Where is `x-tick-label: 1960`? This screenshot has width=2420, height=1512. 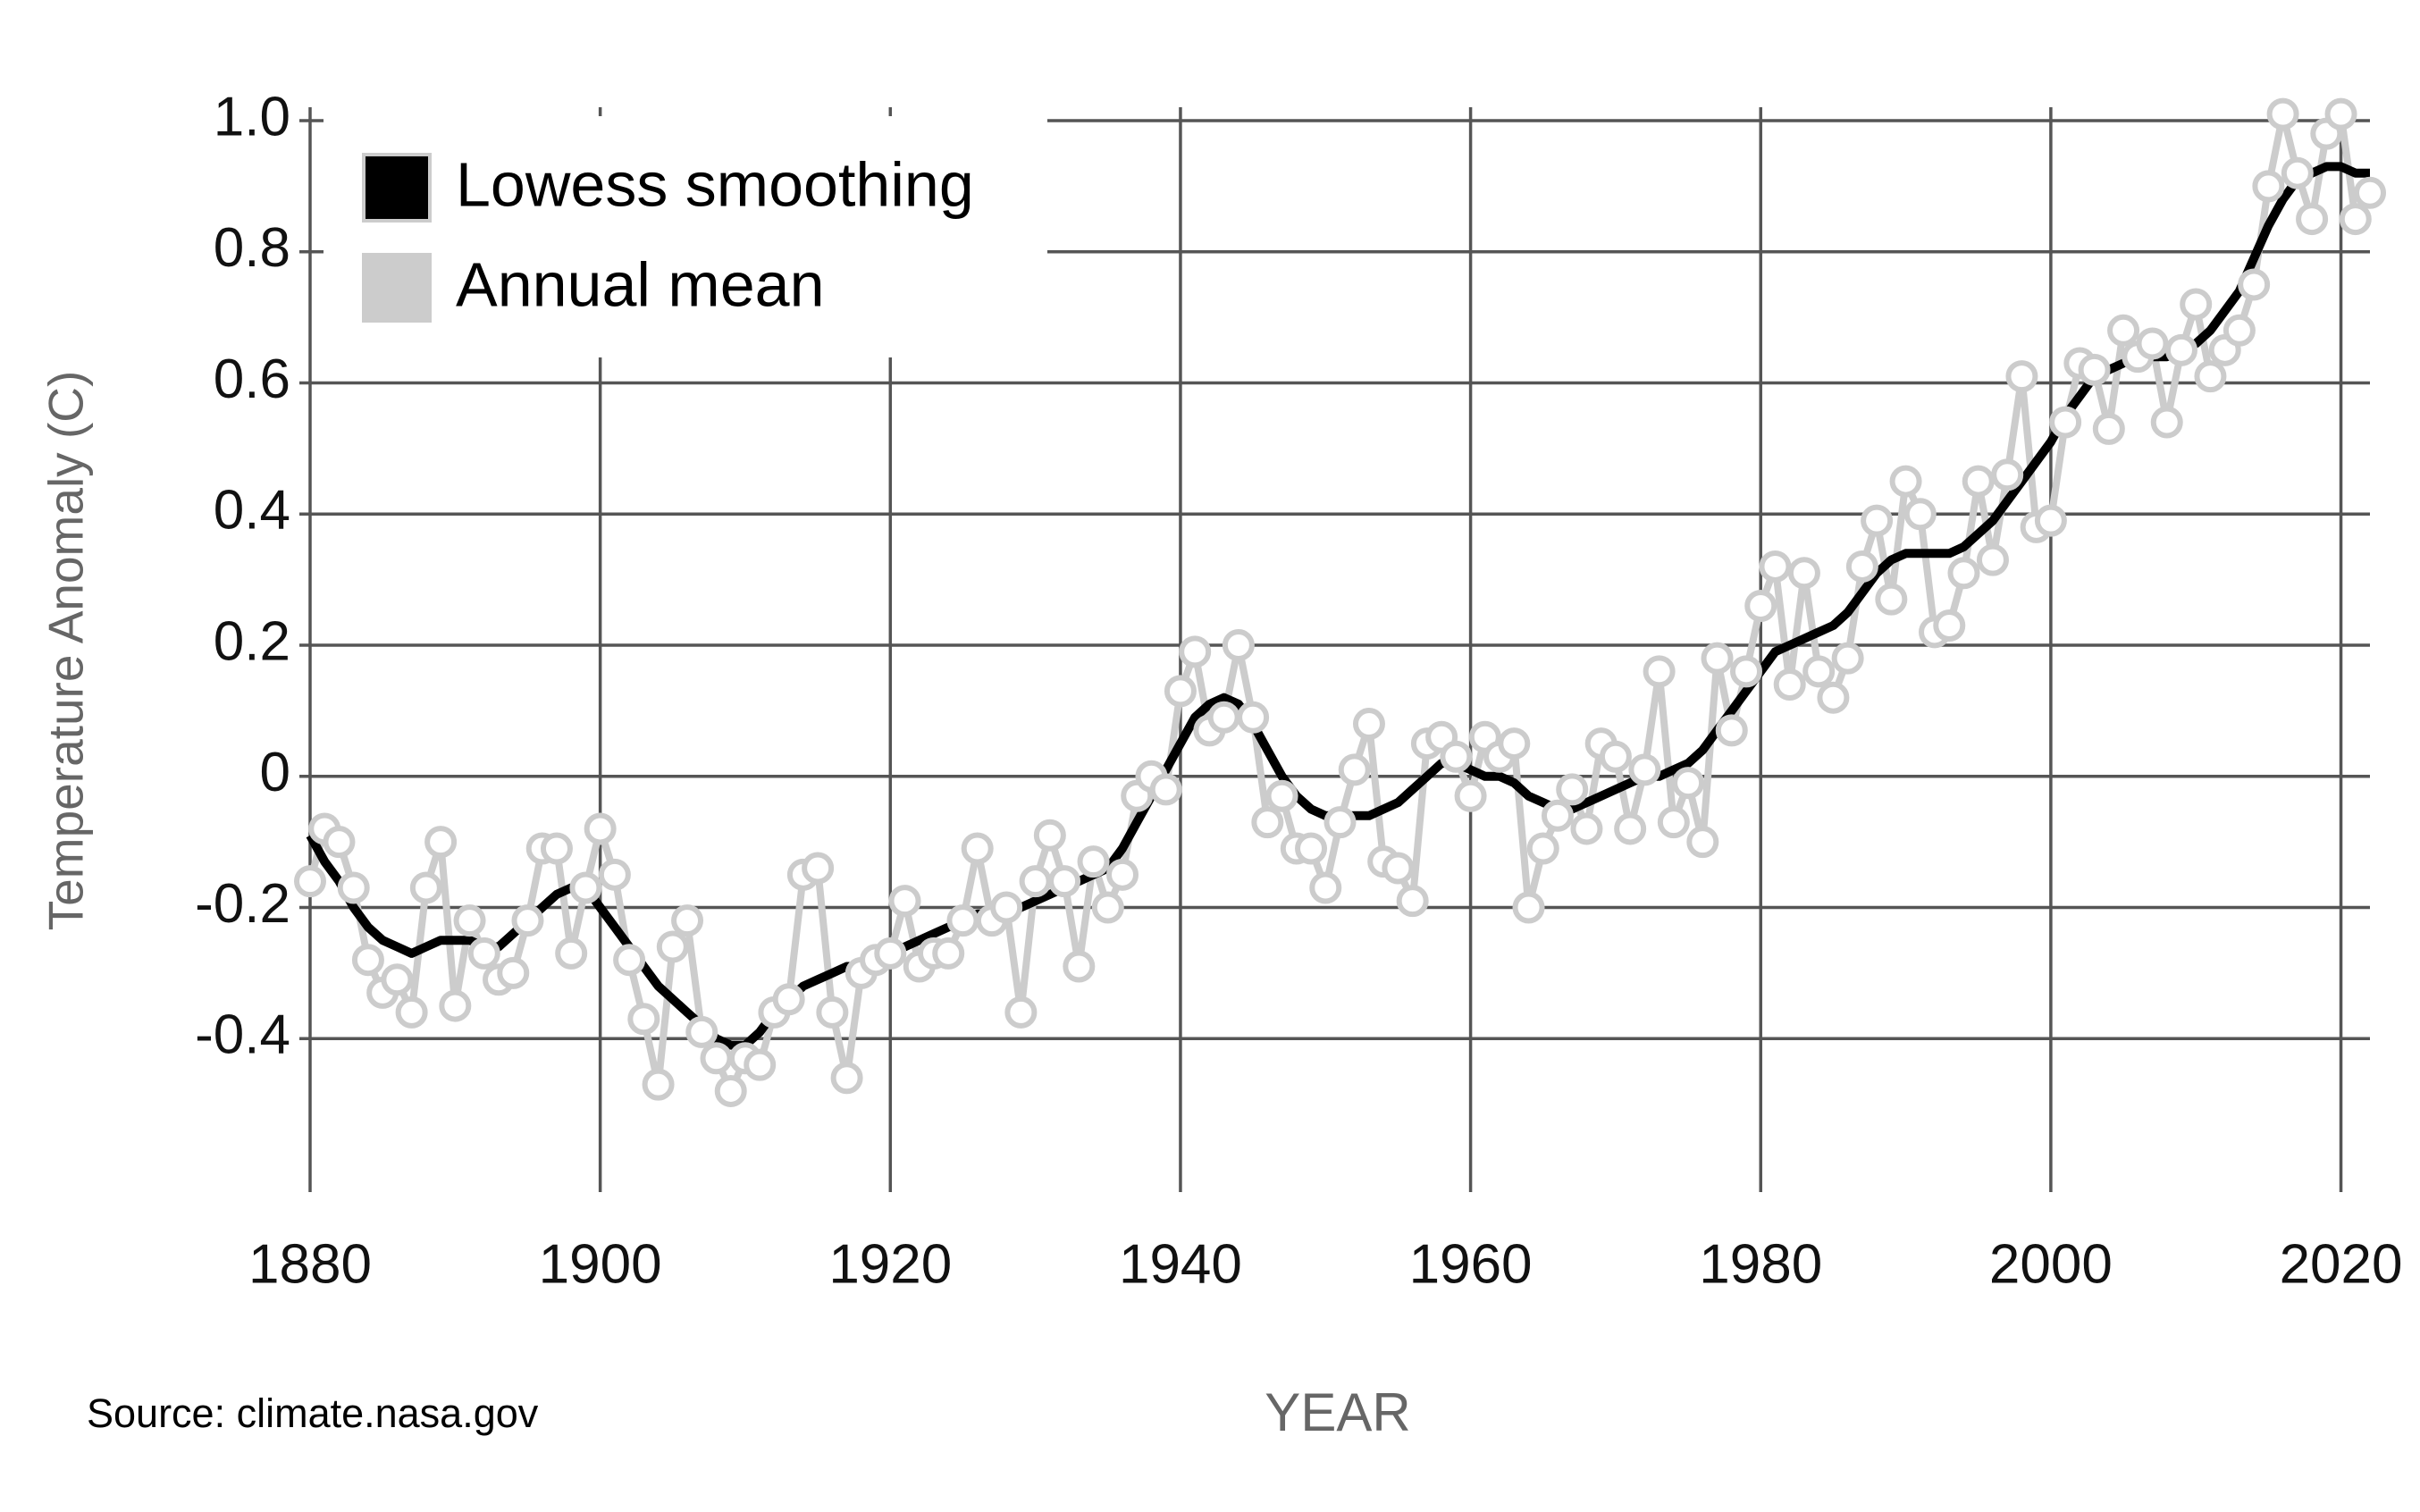 x-tick-label: 1960 is located at coordinates (1471, 1264).